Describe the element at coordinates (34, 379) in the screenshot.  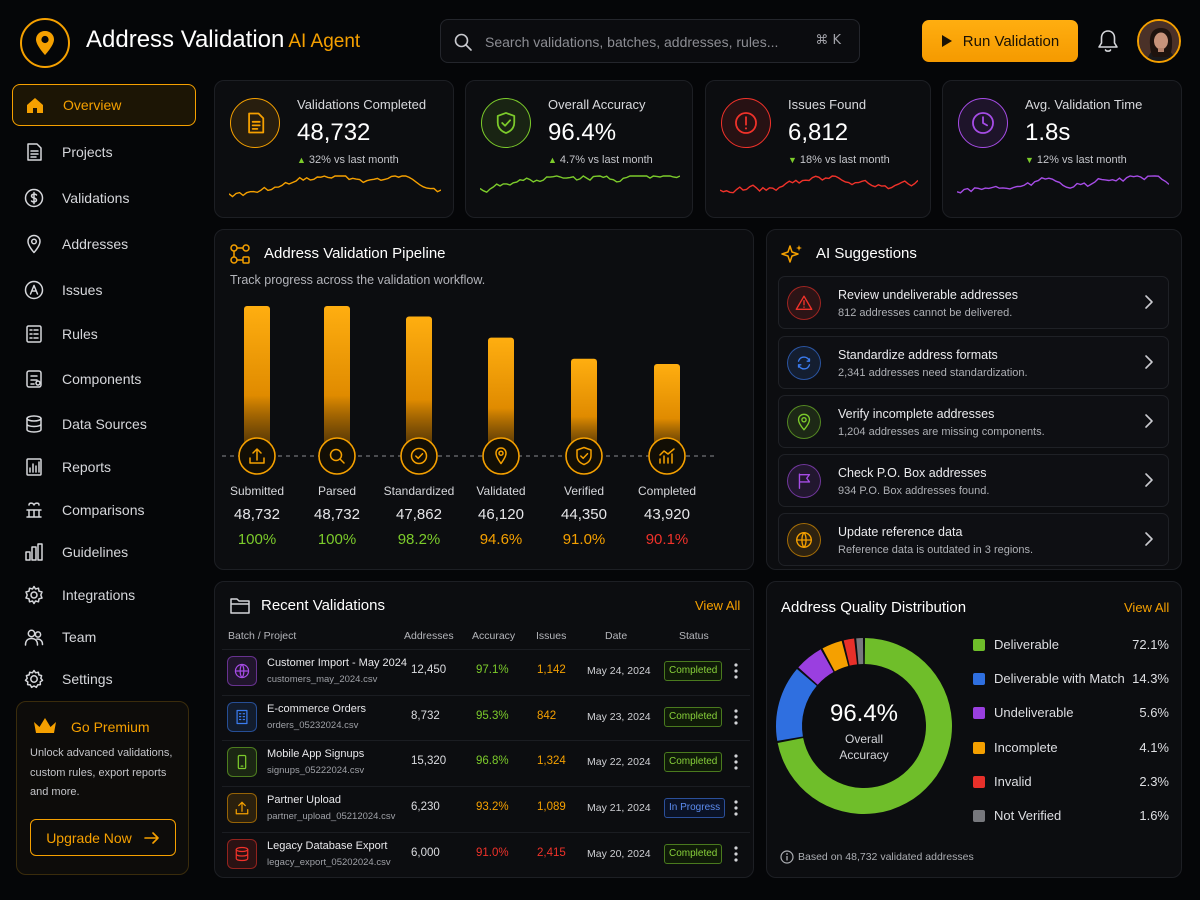
I see `components-icon` at that location.